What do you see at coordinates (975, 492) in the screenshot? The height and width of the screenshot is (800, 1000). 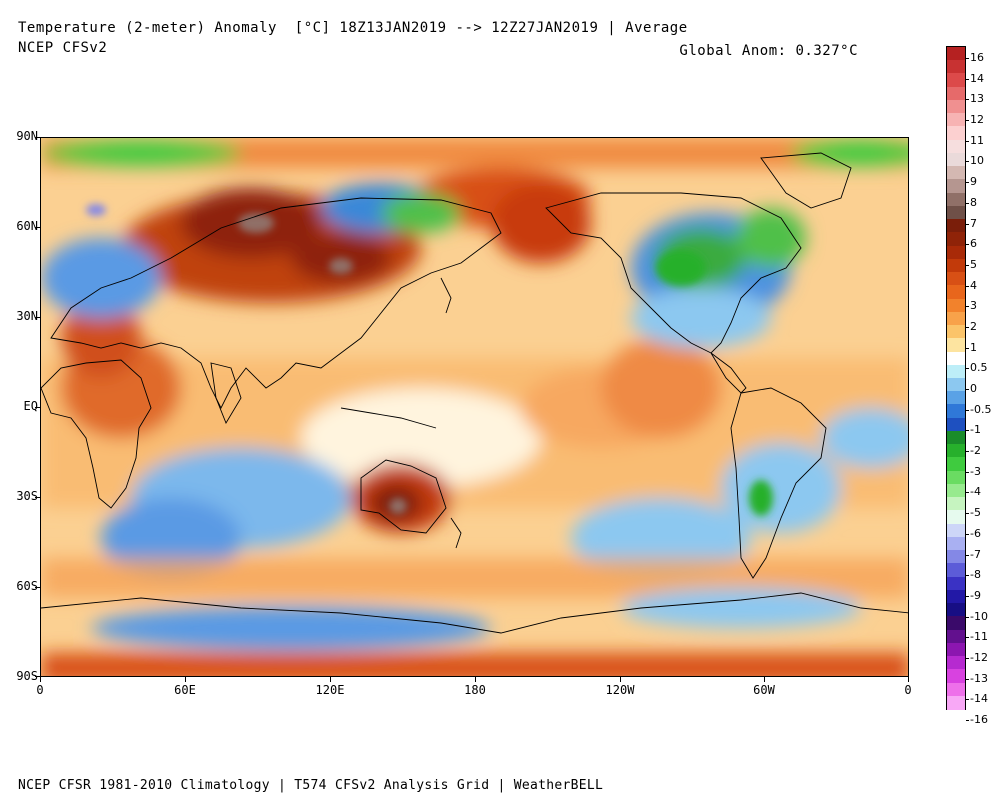 I see `color-scale-label: -4` at bounding box center [975, 492].